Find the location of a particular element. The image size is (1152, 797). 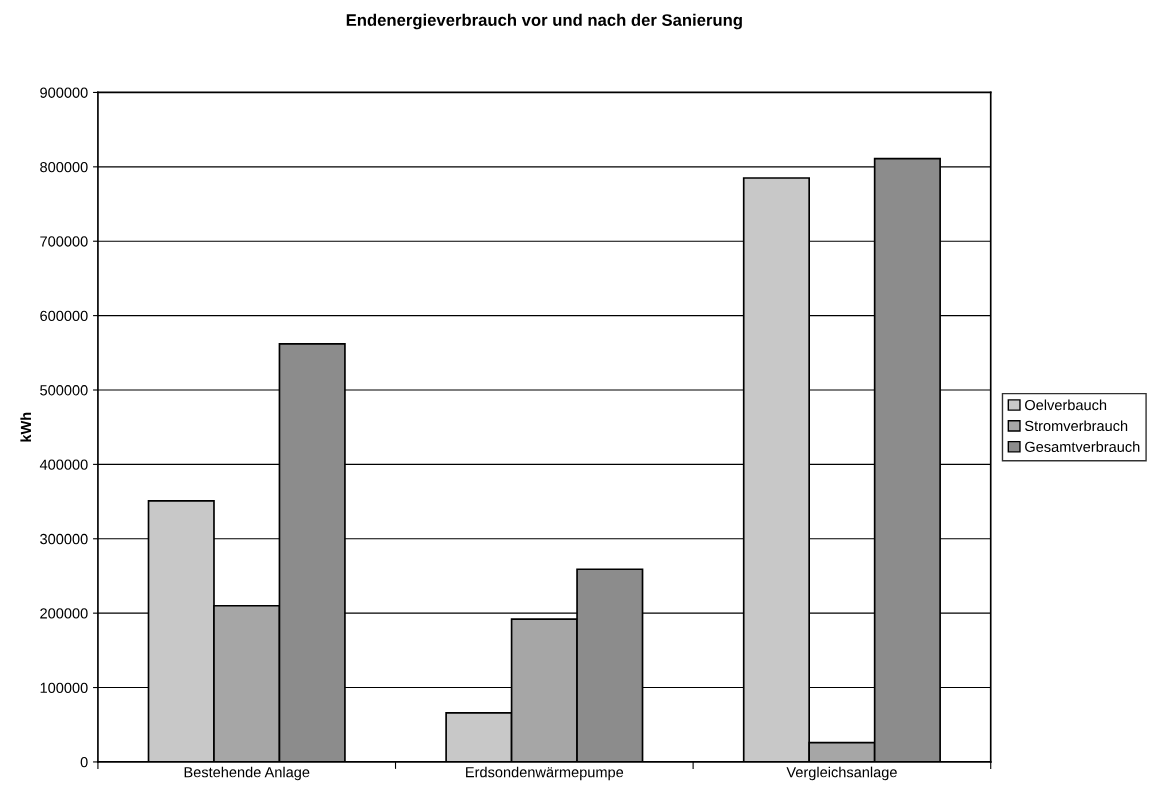

y-tick-label: 300000 is located at coordinates (64, 539).